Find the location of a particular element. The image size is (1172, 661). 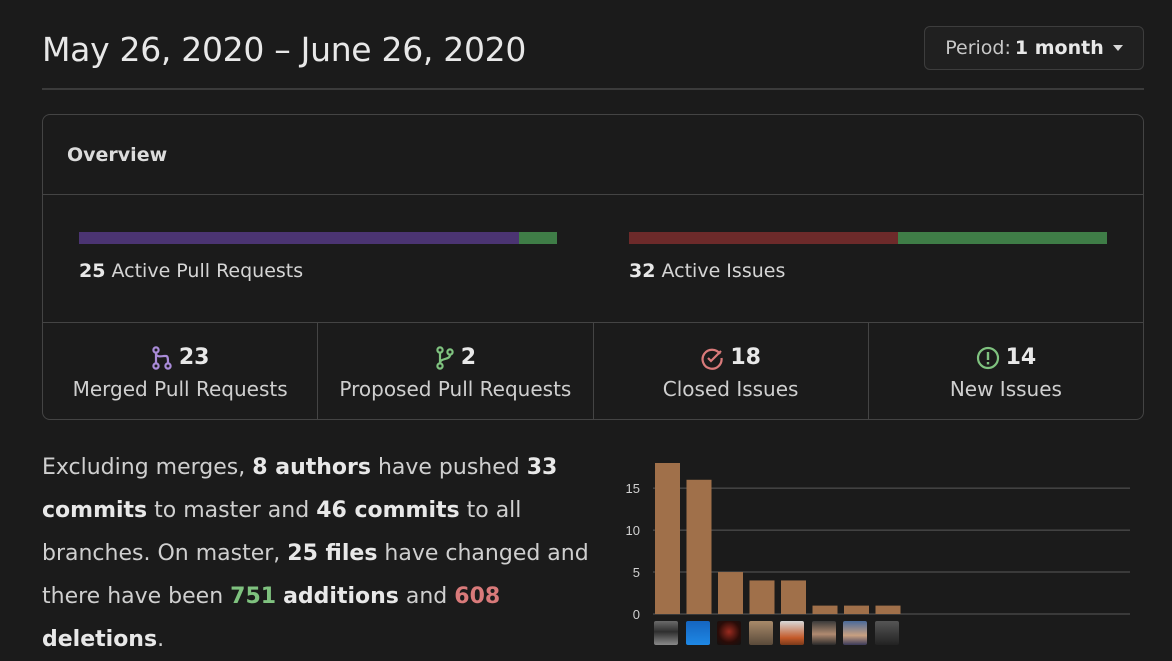

active-pull-requests-text: Active Pull Requests is located at coordinates (207, 271).